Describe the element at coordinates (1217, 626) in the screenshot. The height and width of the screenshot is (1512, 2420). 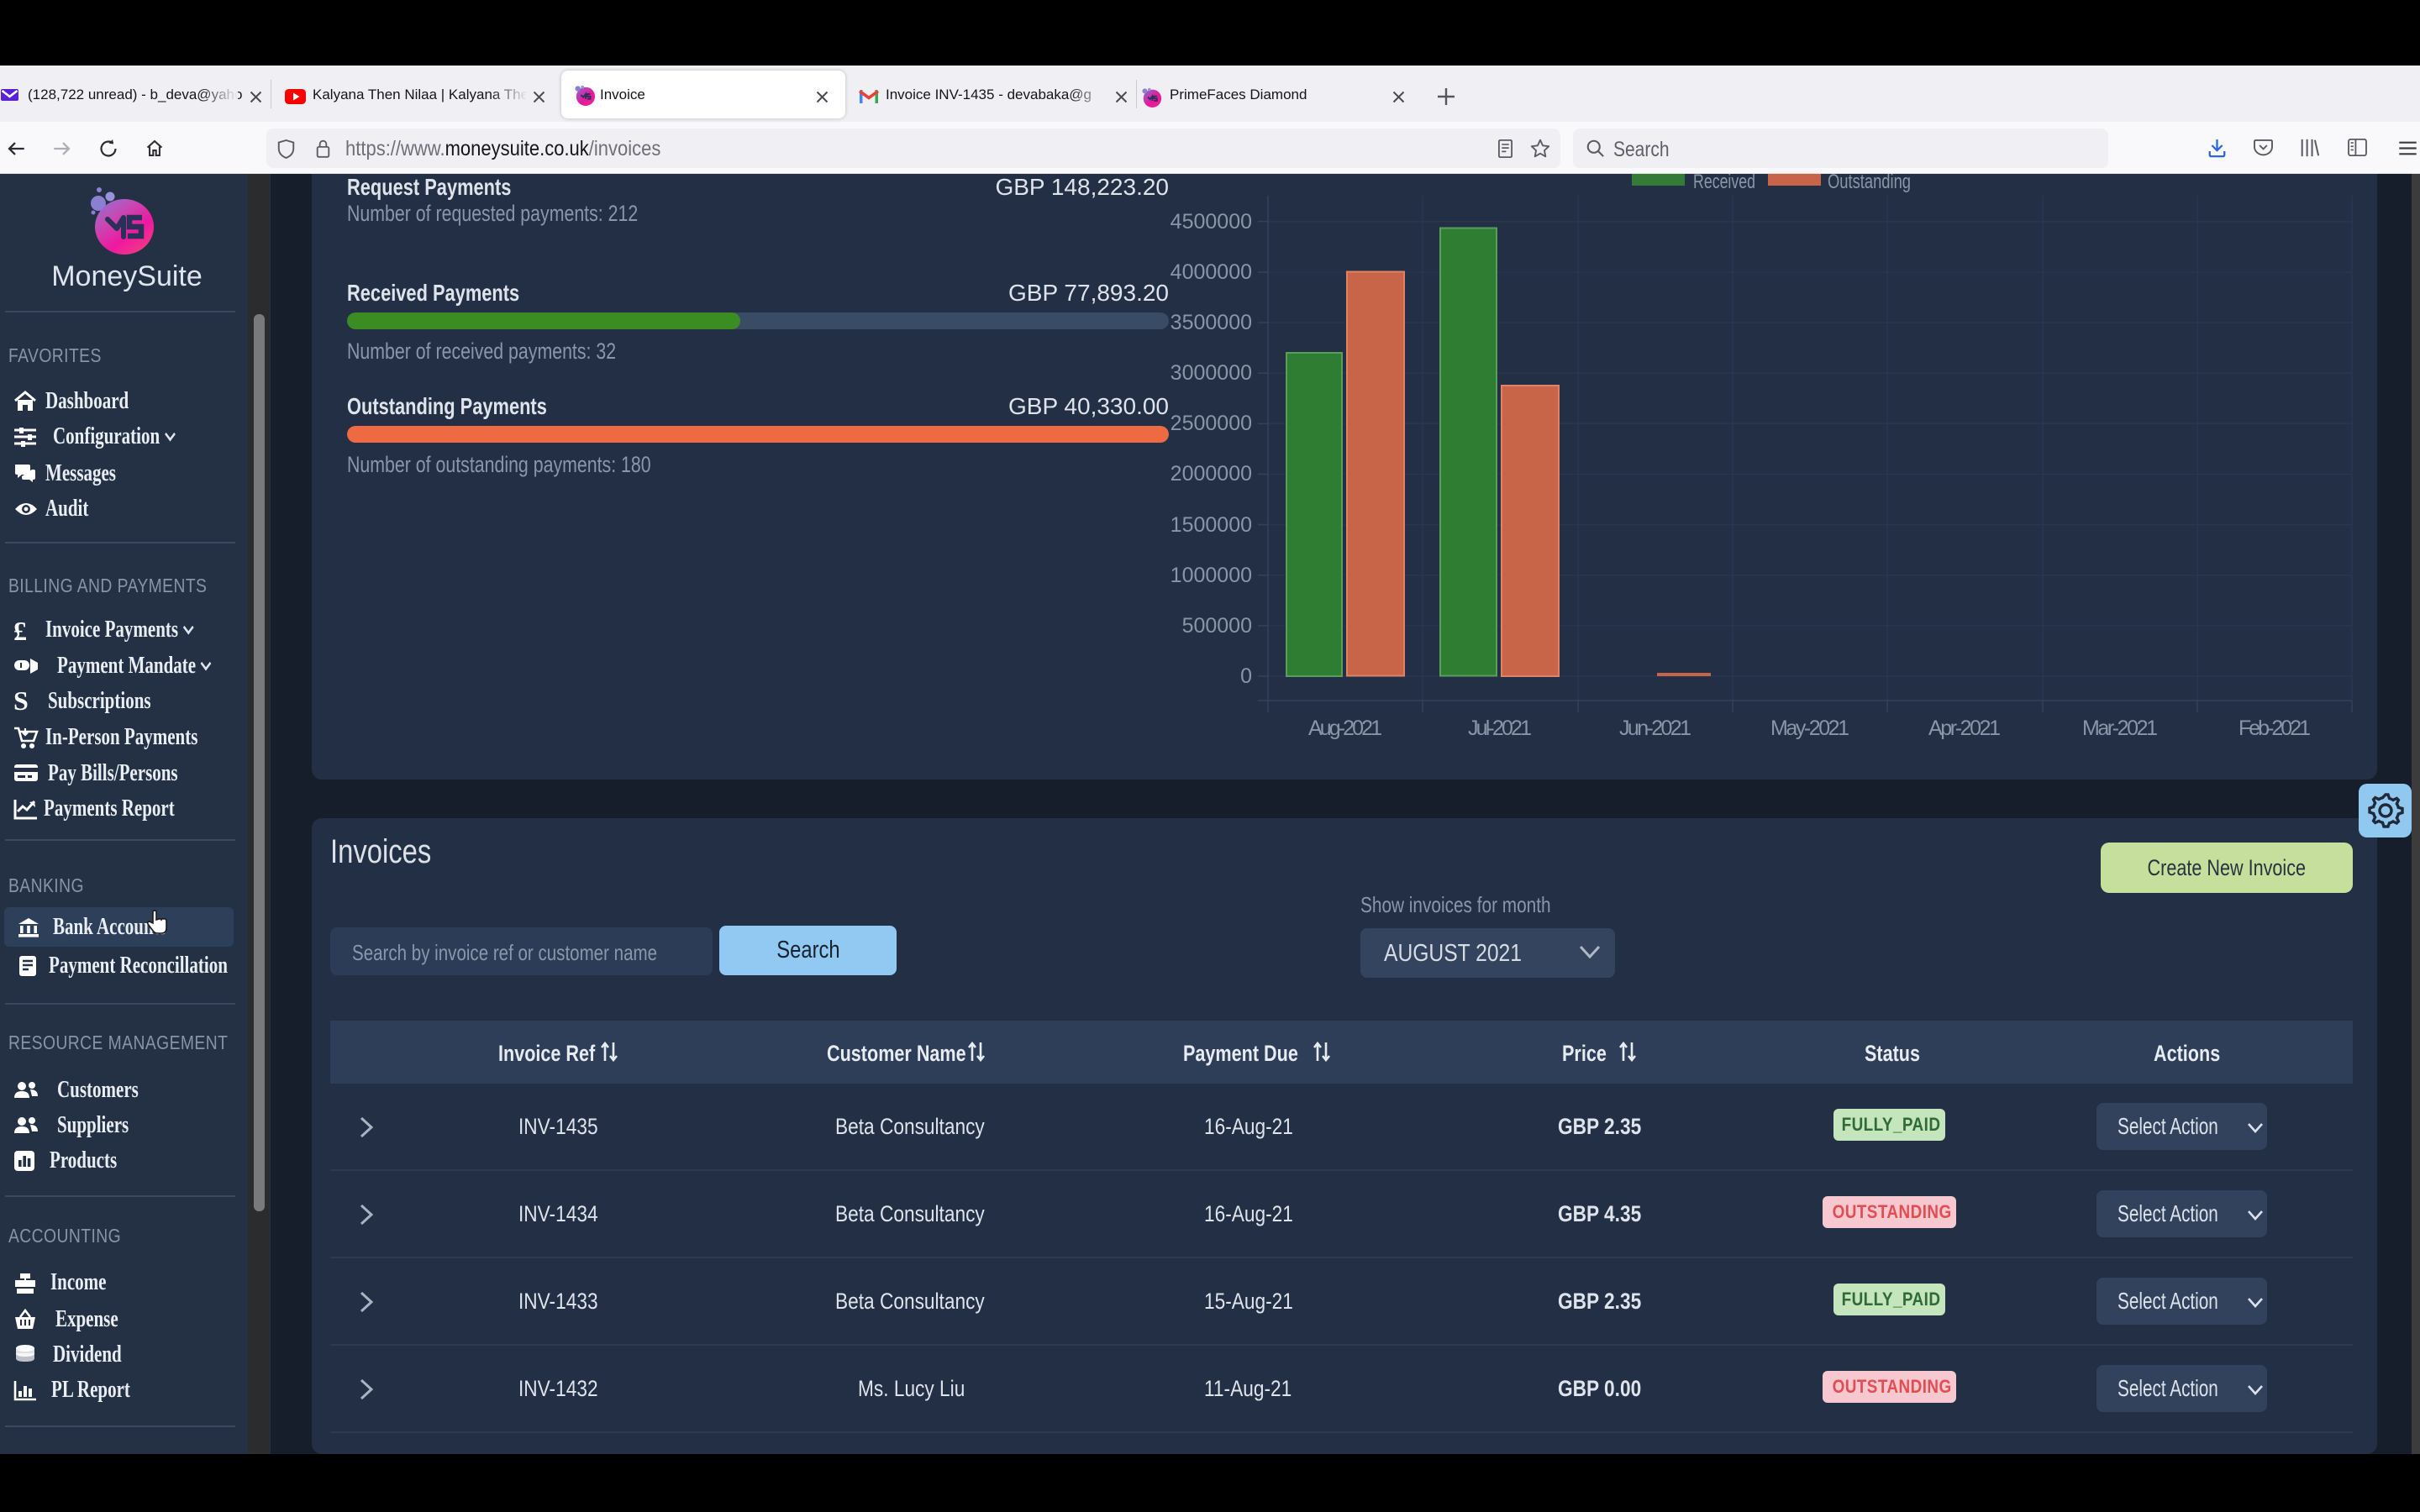
I see `svg-text: 500000` at that location.